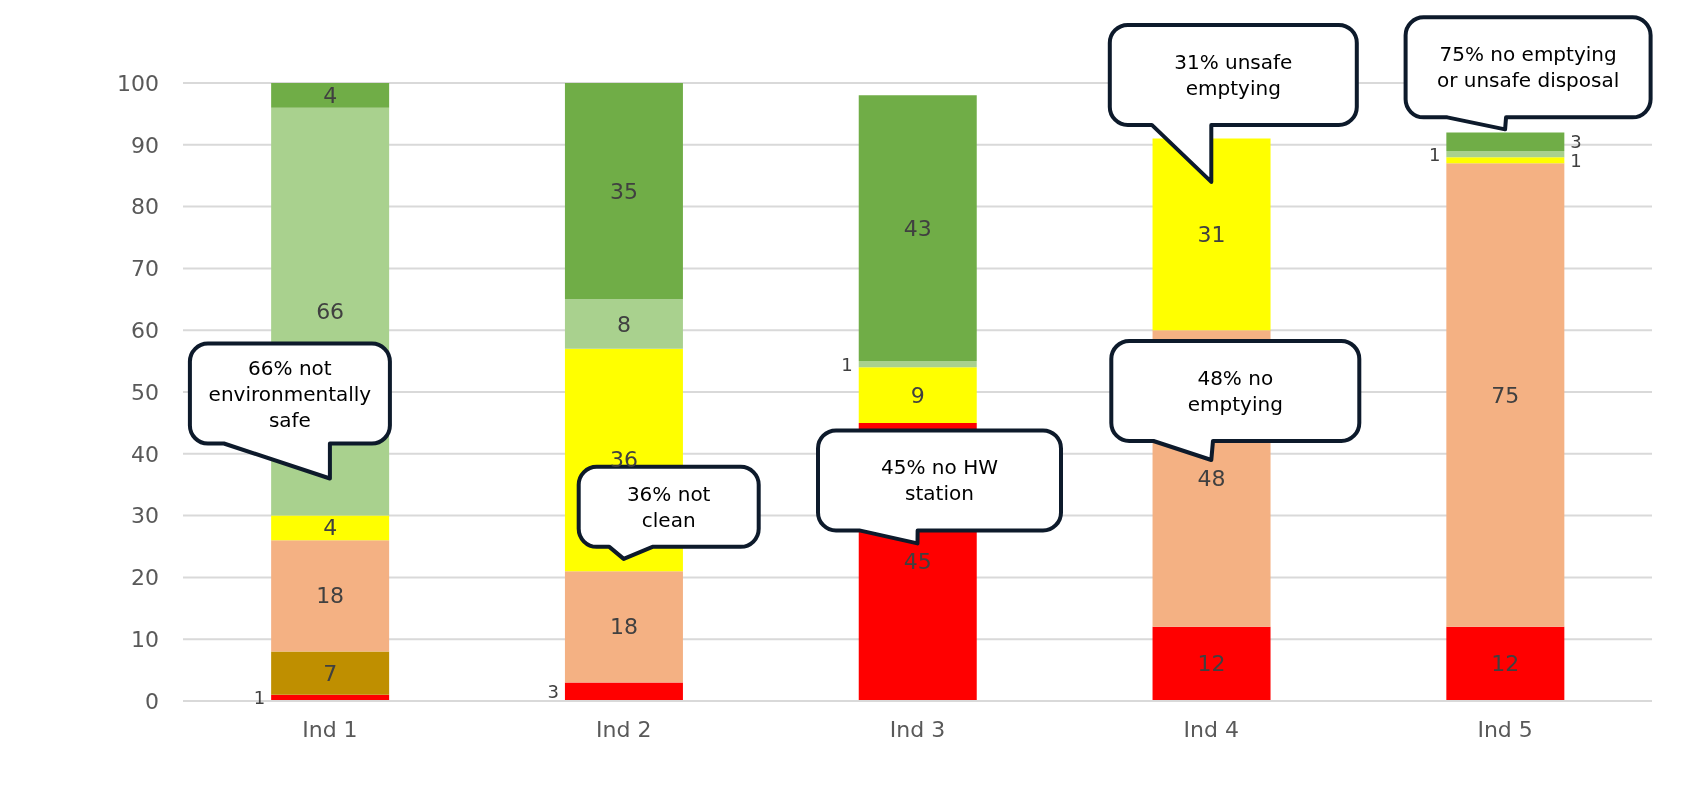  Describe the element at coordinates (668, 506) in the screenshot. I see `annotation: 36% not clean` at that location.